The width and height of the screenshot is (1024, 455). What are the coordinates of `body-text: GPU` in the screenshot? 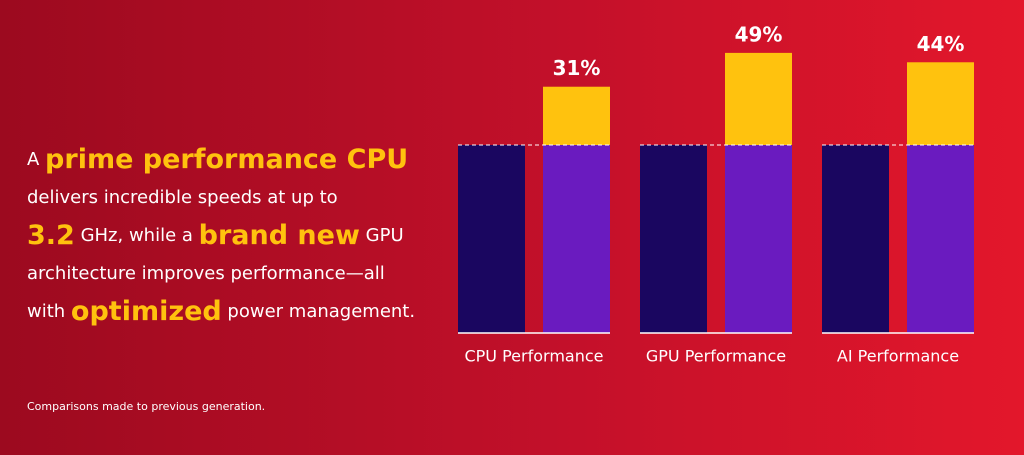 It's located at (381, 235).